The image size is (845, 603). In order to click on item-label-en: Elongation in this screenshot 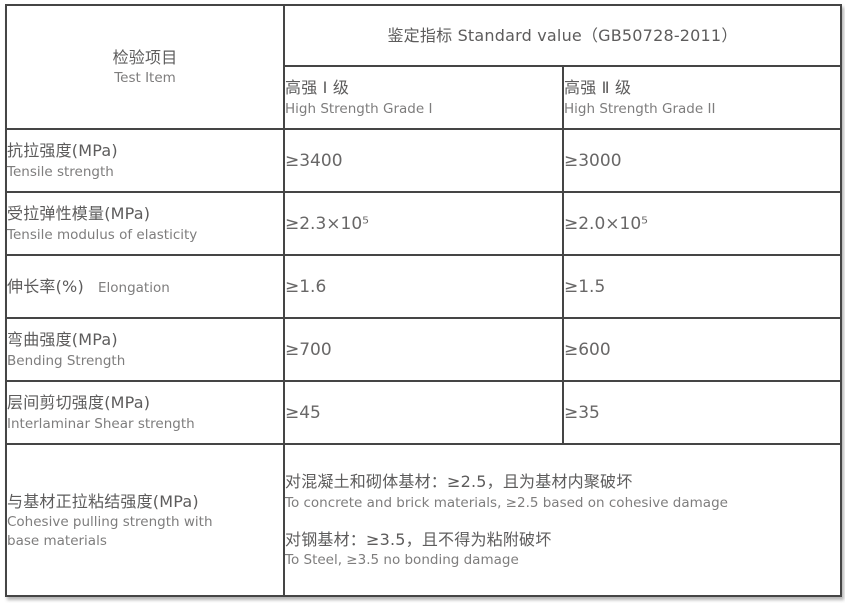, I will do `click(133, 287)`.